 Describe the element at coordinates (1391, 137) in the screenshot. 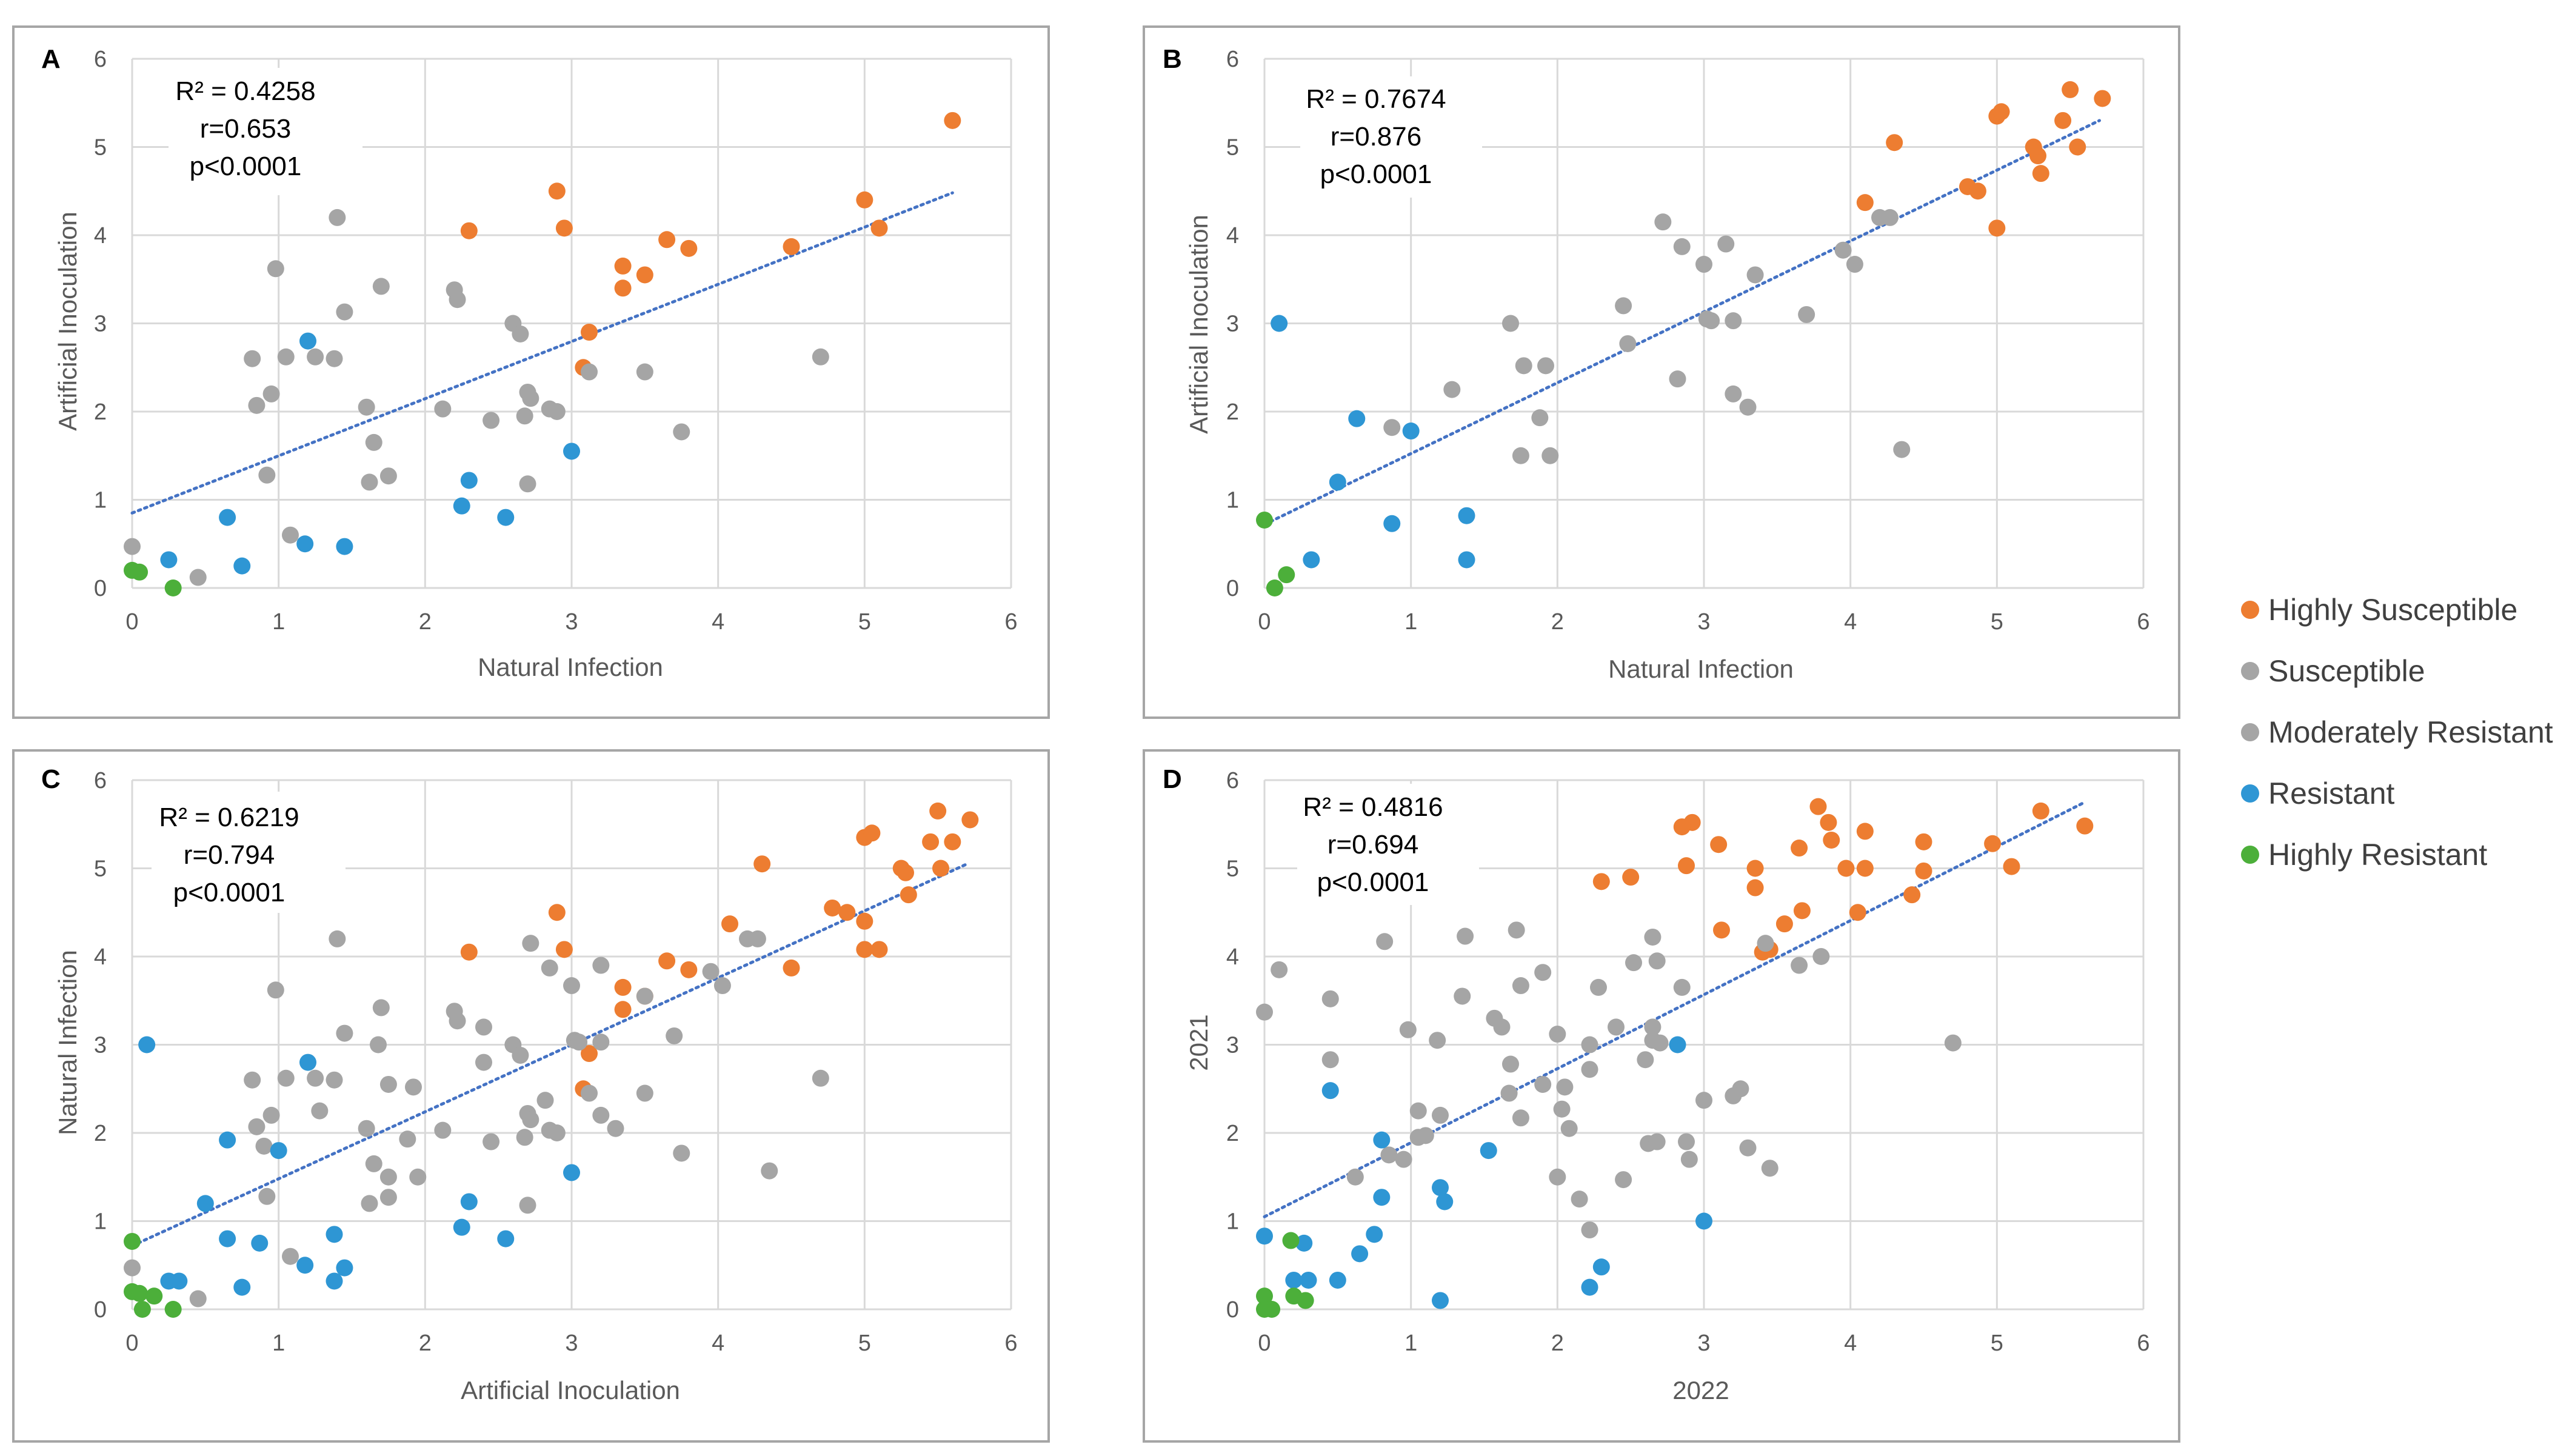

I see `stats-box: R² = 0.7674 r=0.876 p<0.0001` at that location.